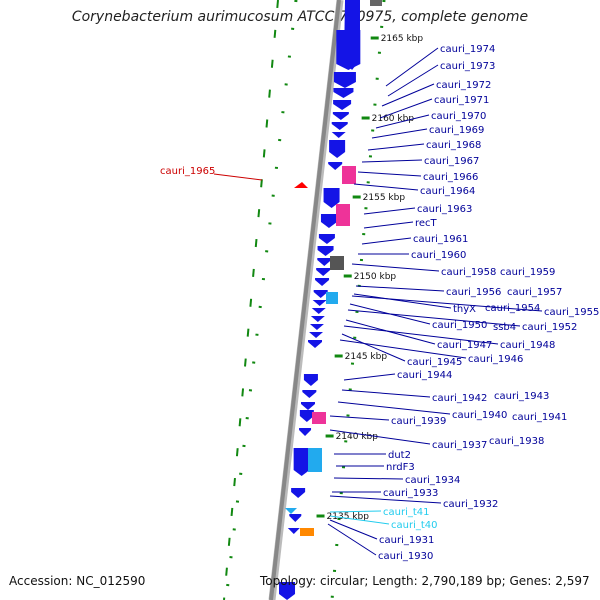 The width and height of the screenshot is (600, 600). Describe the element at coordinates (451, 161) in the screenshot. I see `gene-label: cauri_1967` at that location.